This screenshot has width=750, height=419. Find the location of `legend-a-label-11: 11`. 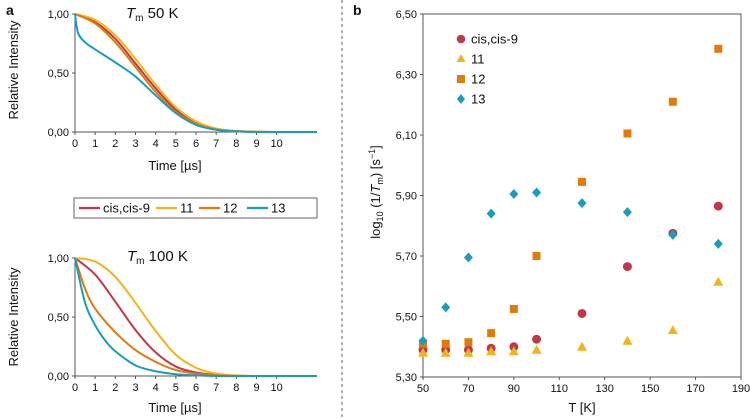

legend-a-label-11: 11 is located at coordinates (187, 208).